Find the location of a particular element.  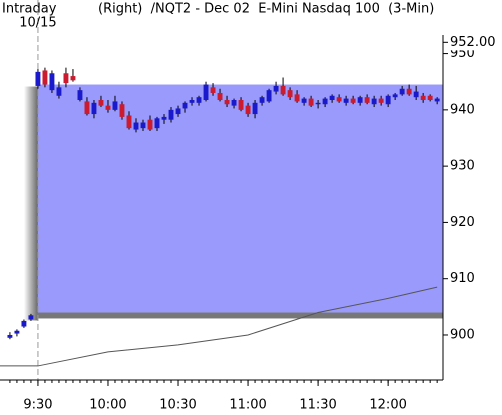

y-tick-label: 920 is located at coordinates (462, 222).